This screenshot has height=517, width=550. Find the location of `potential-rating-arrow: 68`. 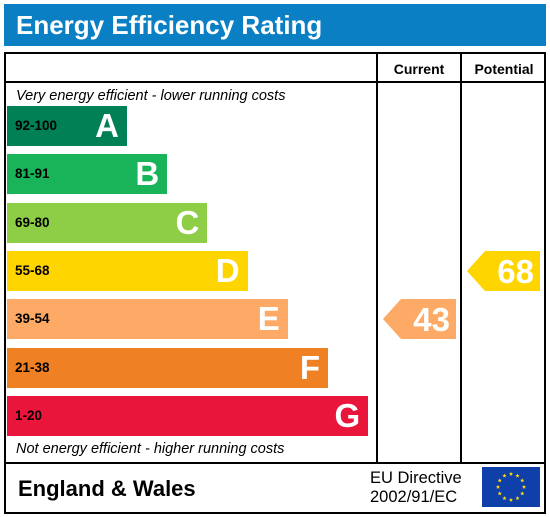

potential-rating-arrow: 68 is located at coordinates (503, 270).